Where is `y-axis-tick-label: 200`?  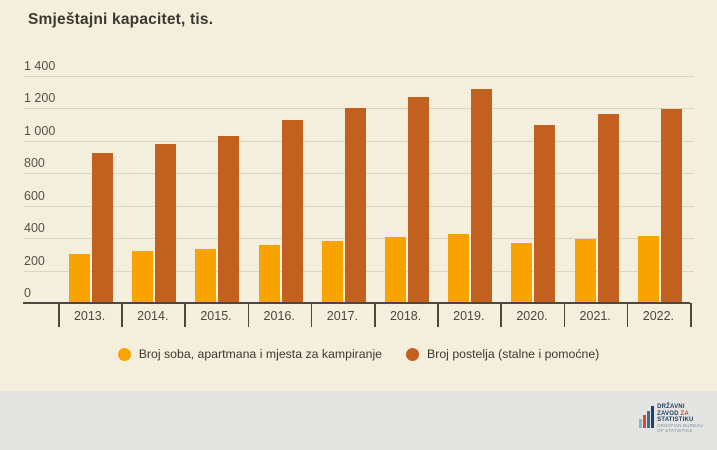
y-axis-tick-label: 200 is located at coordinates (34, 260).